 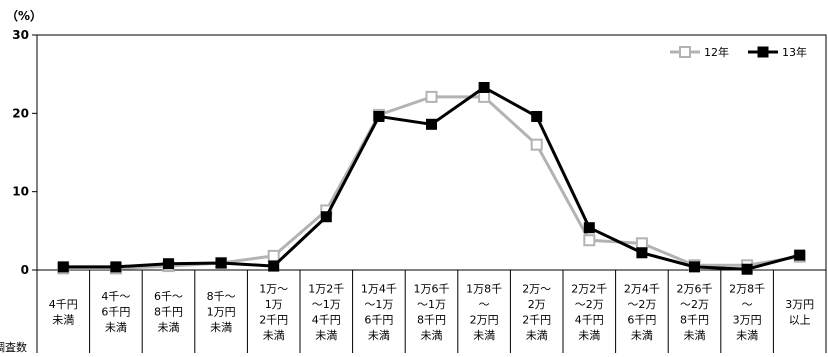 What do you see at coordinates (484, 319) in the screenshot?
I see `category-label-line: 2万円` at bounding box center [484, 319].